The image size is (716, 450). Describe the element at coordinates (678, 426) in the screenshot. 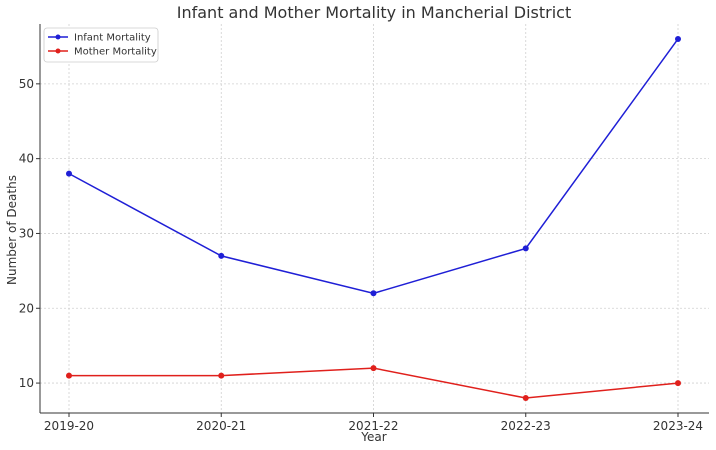

I see `x-tick-label: 2023-24` at that location.